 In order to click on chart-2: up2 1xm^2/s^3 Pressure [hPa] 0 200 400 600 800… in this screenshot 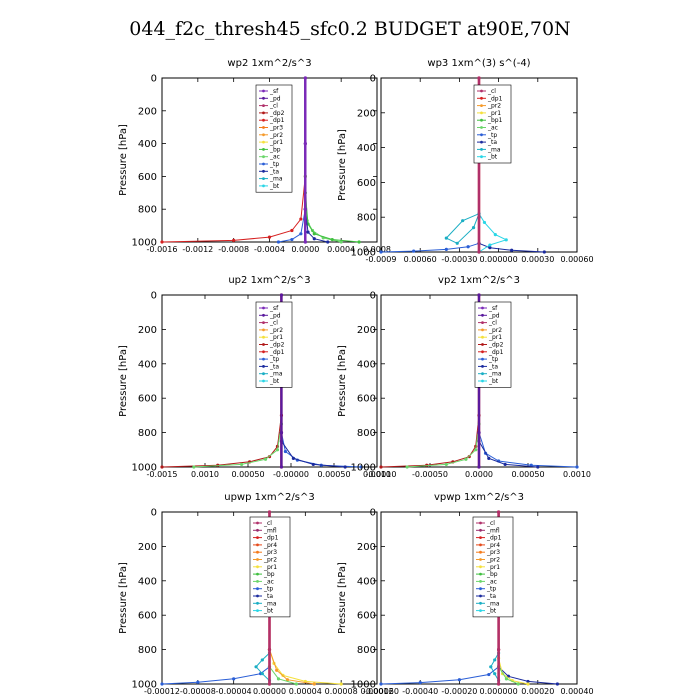, I will do `click(254, 377)`.